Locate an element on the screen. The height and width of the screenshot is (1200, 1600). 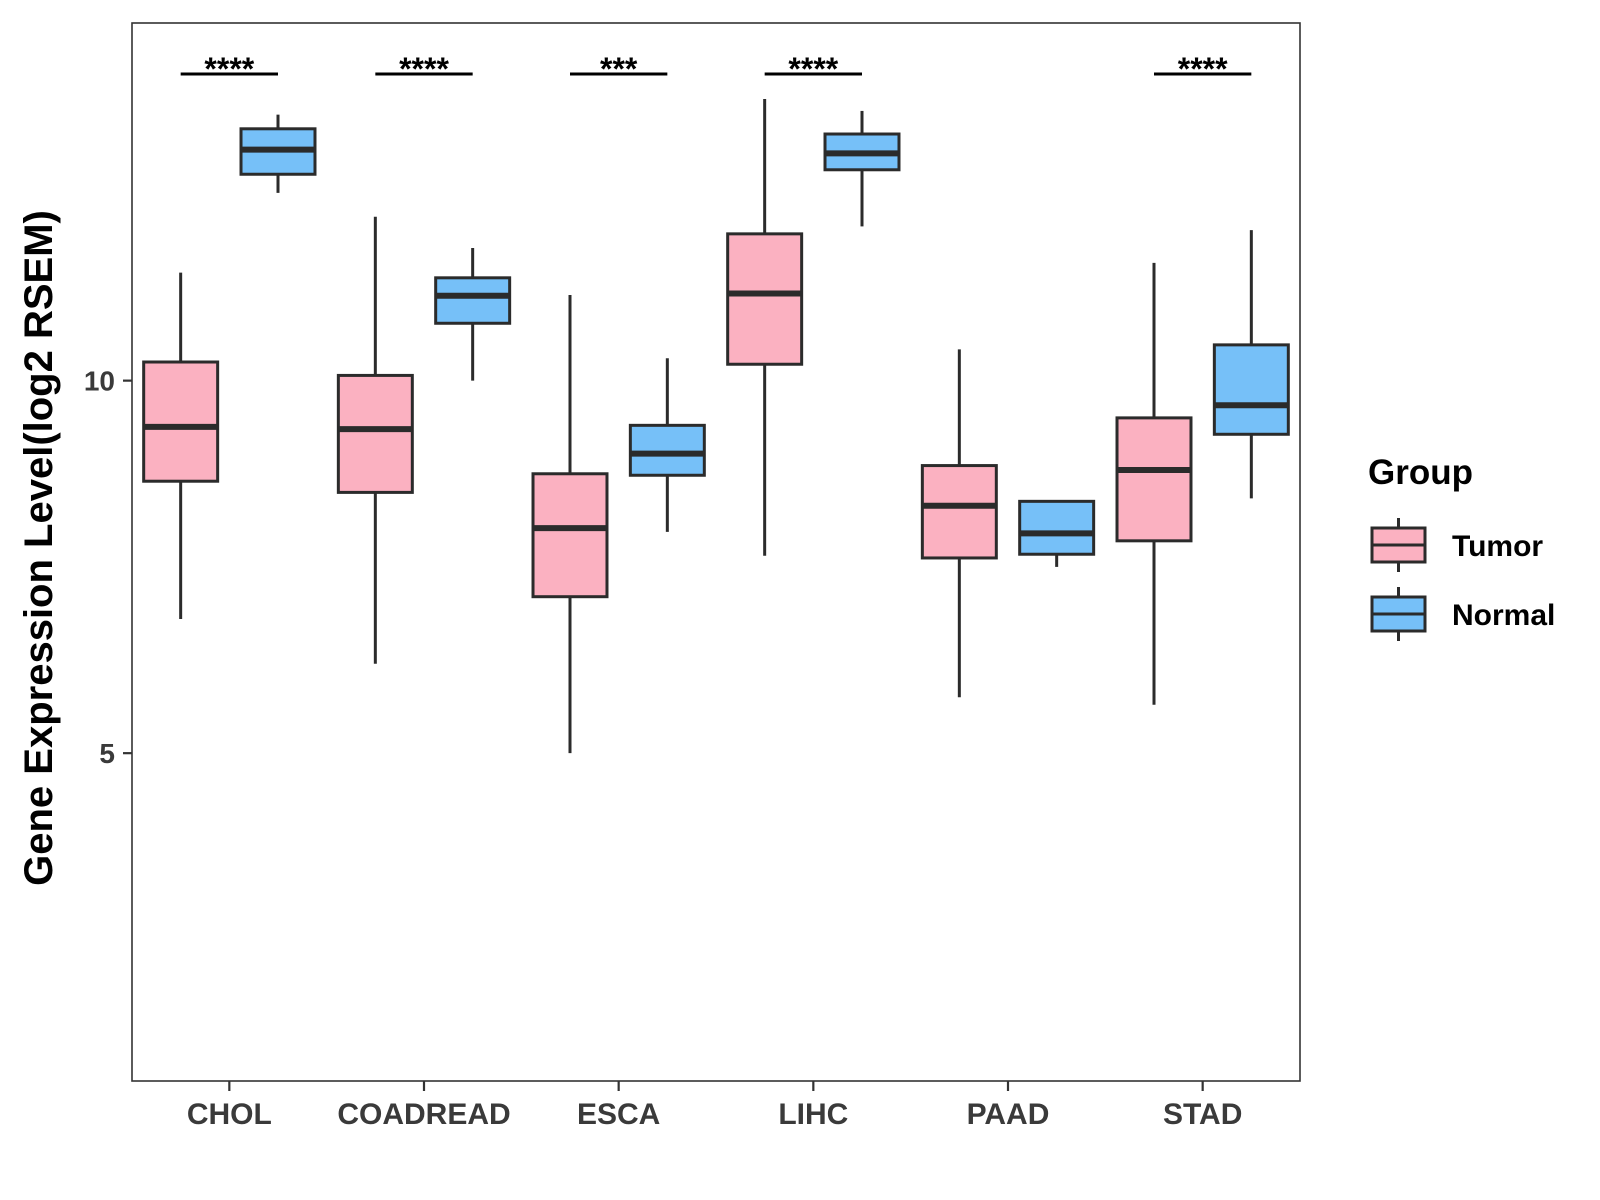
box-tumor-coadread is located at coordinates (375, 440).